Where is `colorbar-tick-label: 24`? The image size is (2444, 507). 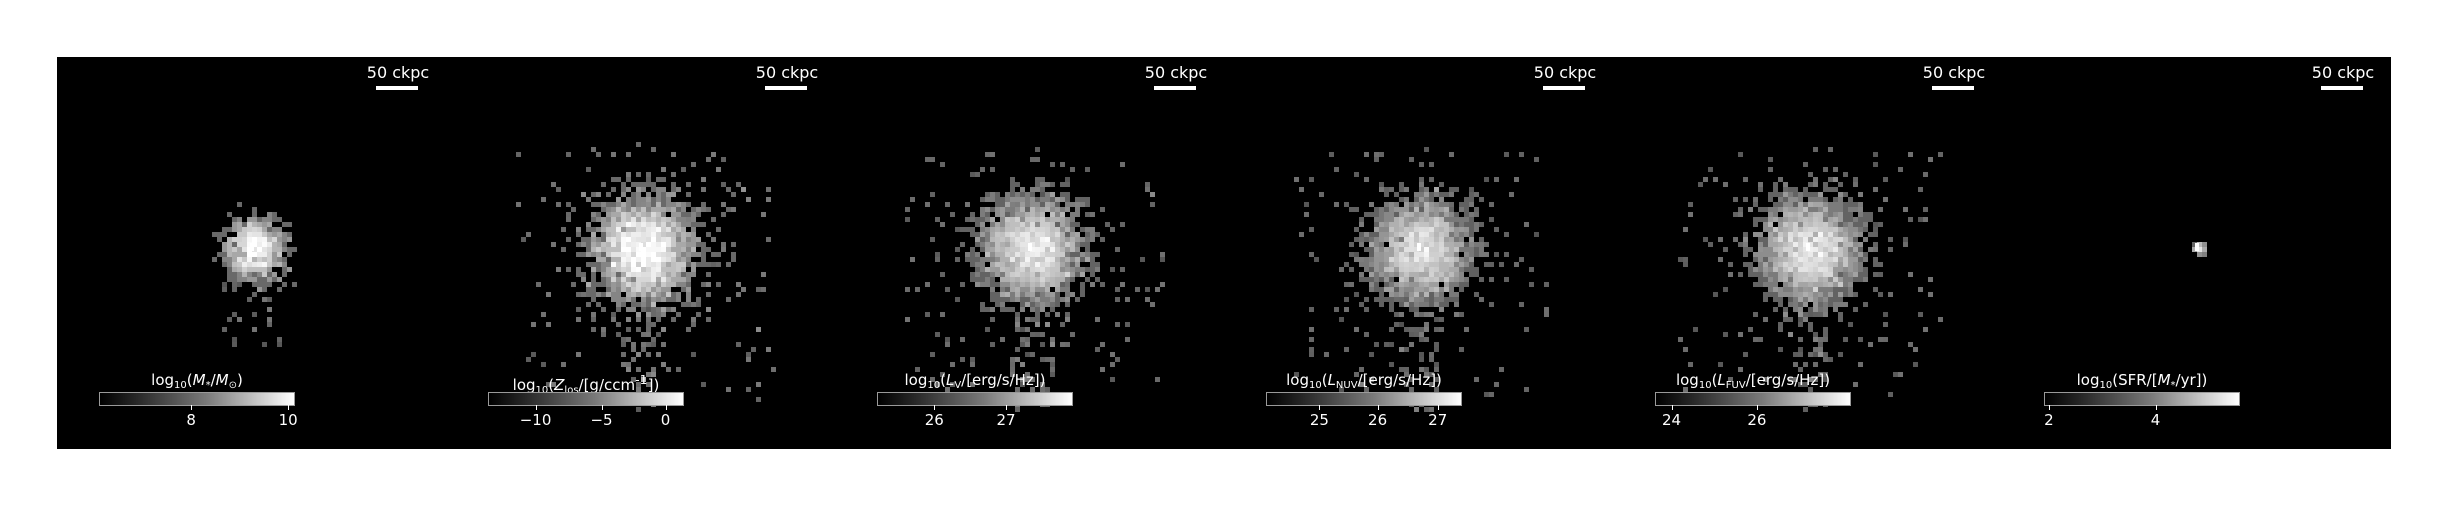
colorbar-tick-label: 24 is located at coordinates (1671, 420).